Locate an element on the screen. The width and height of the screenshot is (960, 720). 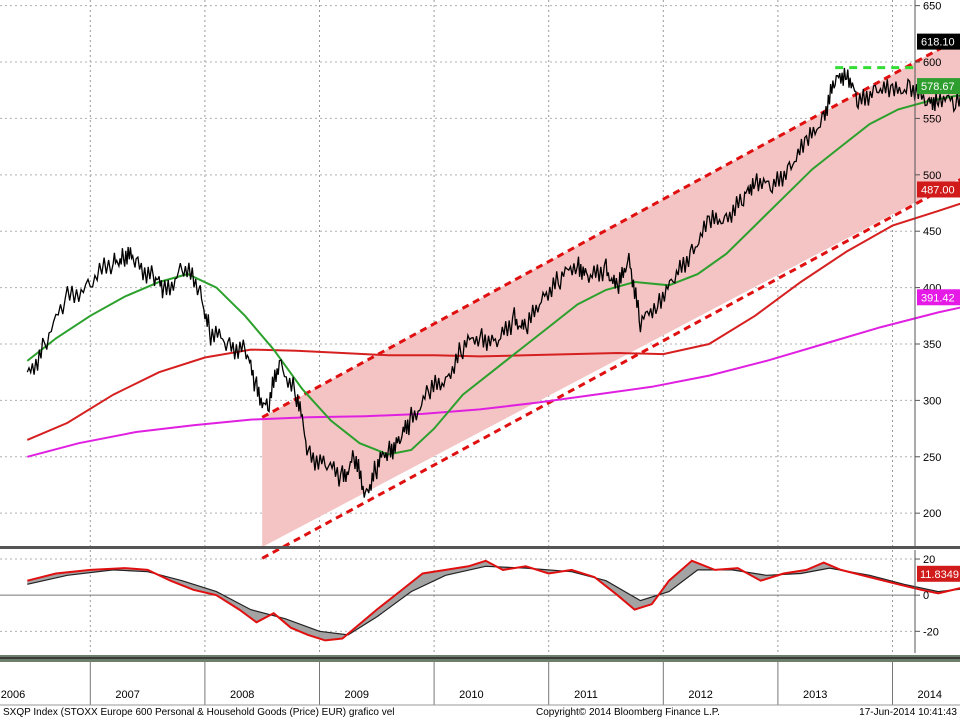
copyright-text: Copyright© 2014 Bloomberg Finance L.P. is located at coordinates (628, 712).